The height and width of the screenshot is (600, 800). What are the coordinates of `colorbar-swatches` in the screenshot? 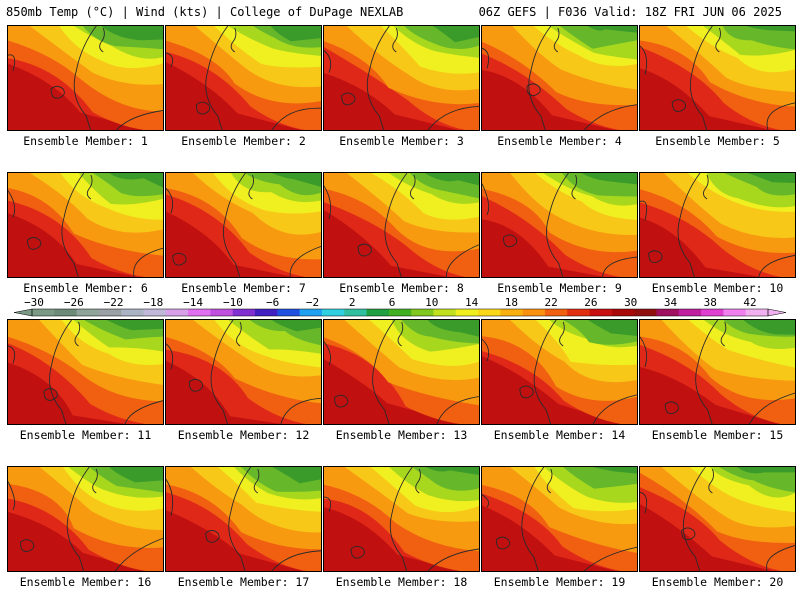 It's located at (400, 312).